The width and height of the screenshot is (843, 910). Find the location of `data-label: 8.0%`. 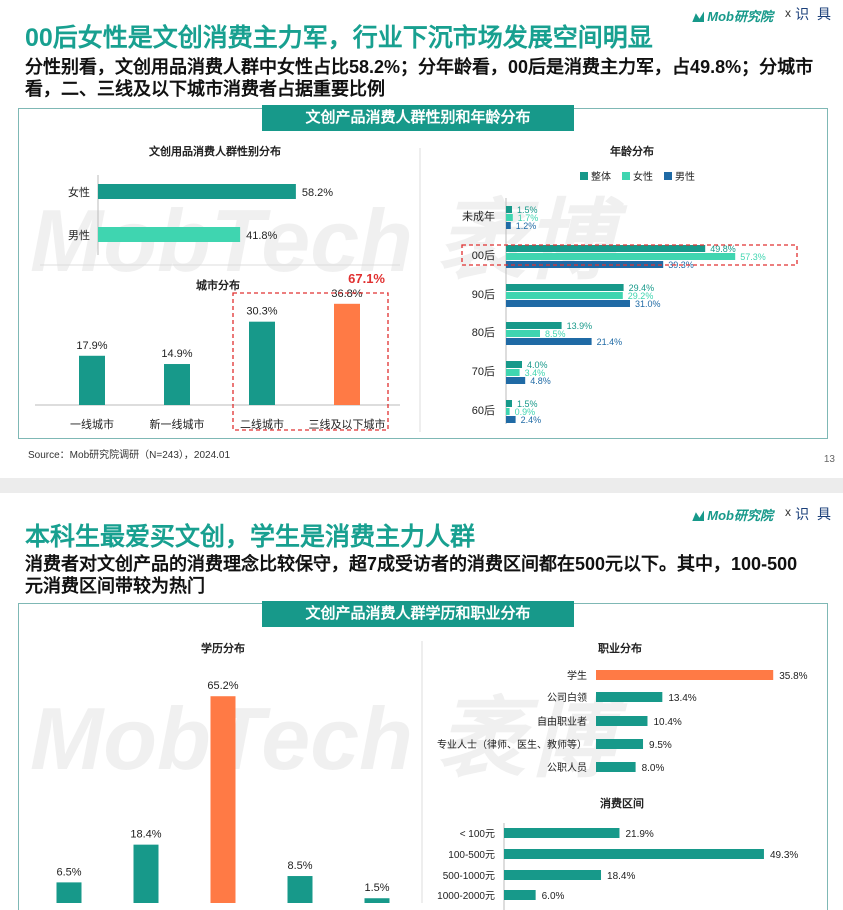

data-label: 8.0% is located at coordinates (653, 768).